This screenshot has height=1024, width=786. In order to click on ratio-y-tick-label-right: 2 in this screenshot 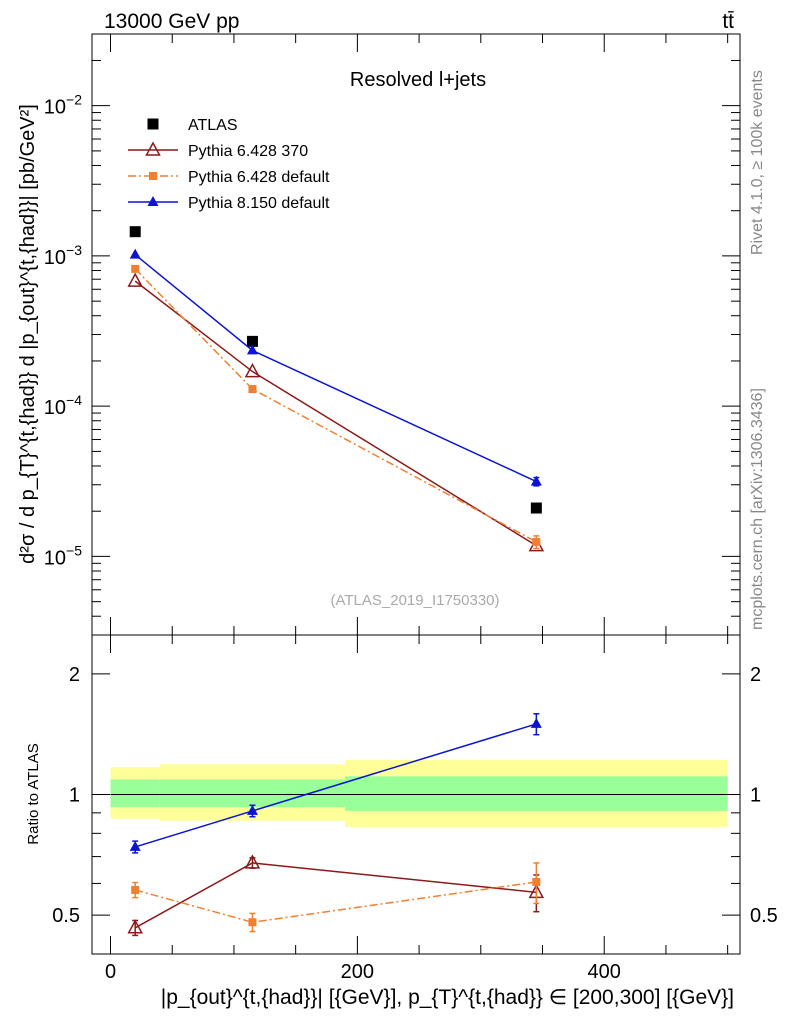, I will do `click(755, 675)`.